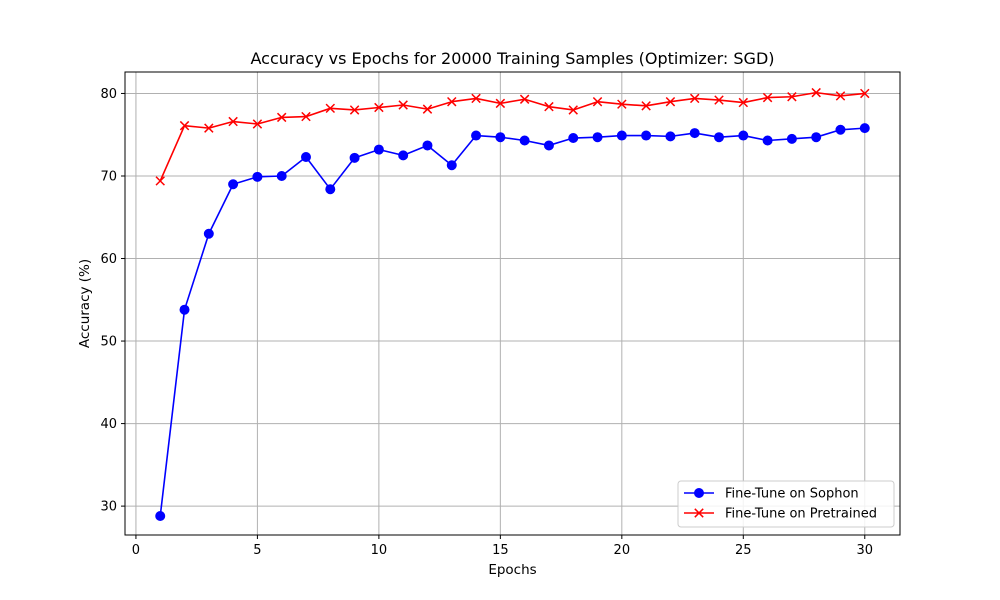  Describe the element at coordinates (792, 494) in the screenshot. I see `legend-label: Fine-Tune on Sophon` at that location.